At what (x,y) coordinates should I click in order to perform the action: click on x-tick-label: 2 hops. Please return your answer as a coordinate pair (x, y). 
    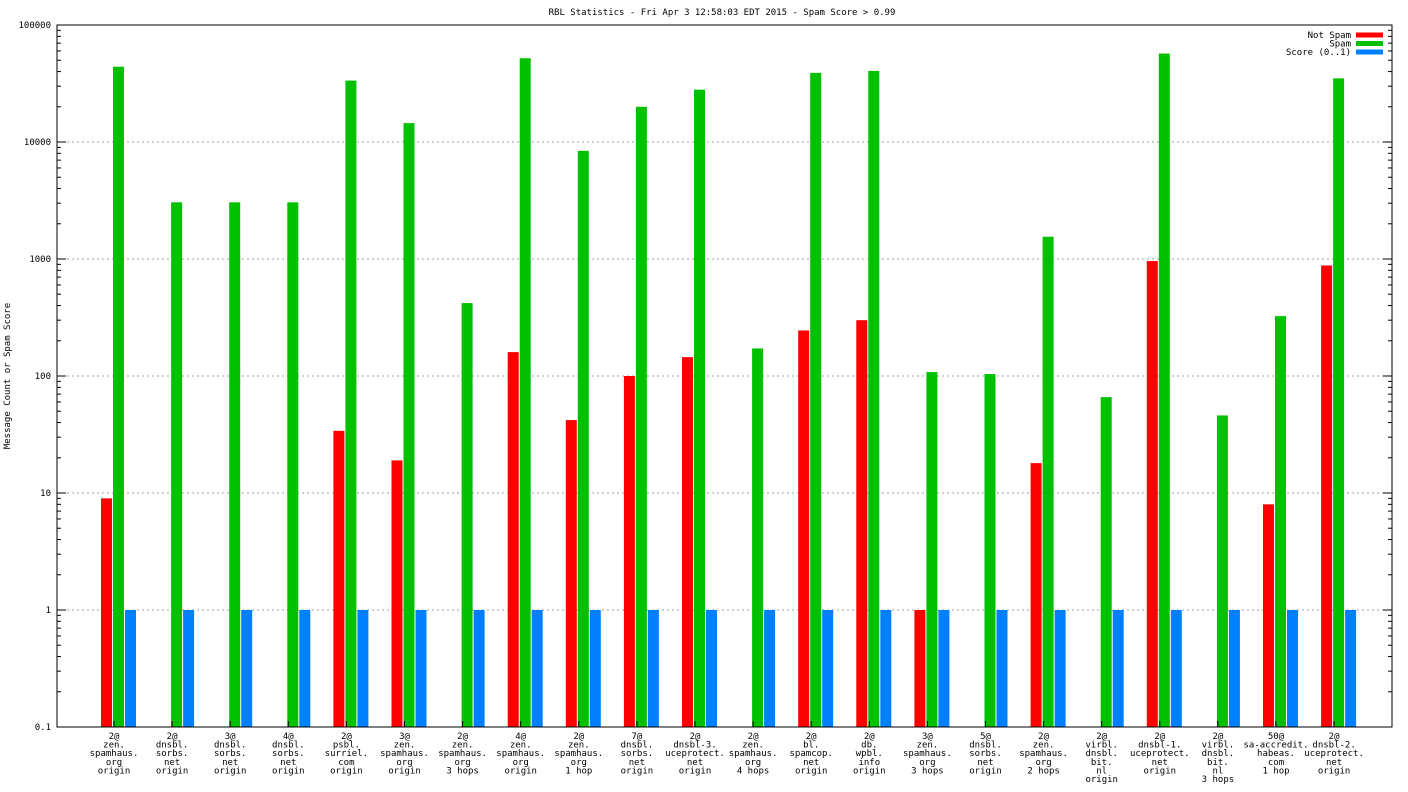
    Looking at the image, I should click on (1043, 771).